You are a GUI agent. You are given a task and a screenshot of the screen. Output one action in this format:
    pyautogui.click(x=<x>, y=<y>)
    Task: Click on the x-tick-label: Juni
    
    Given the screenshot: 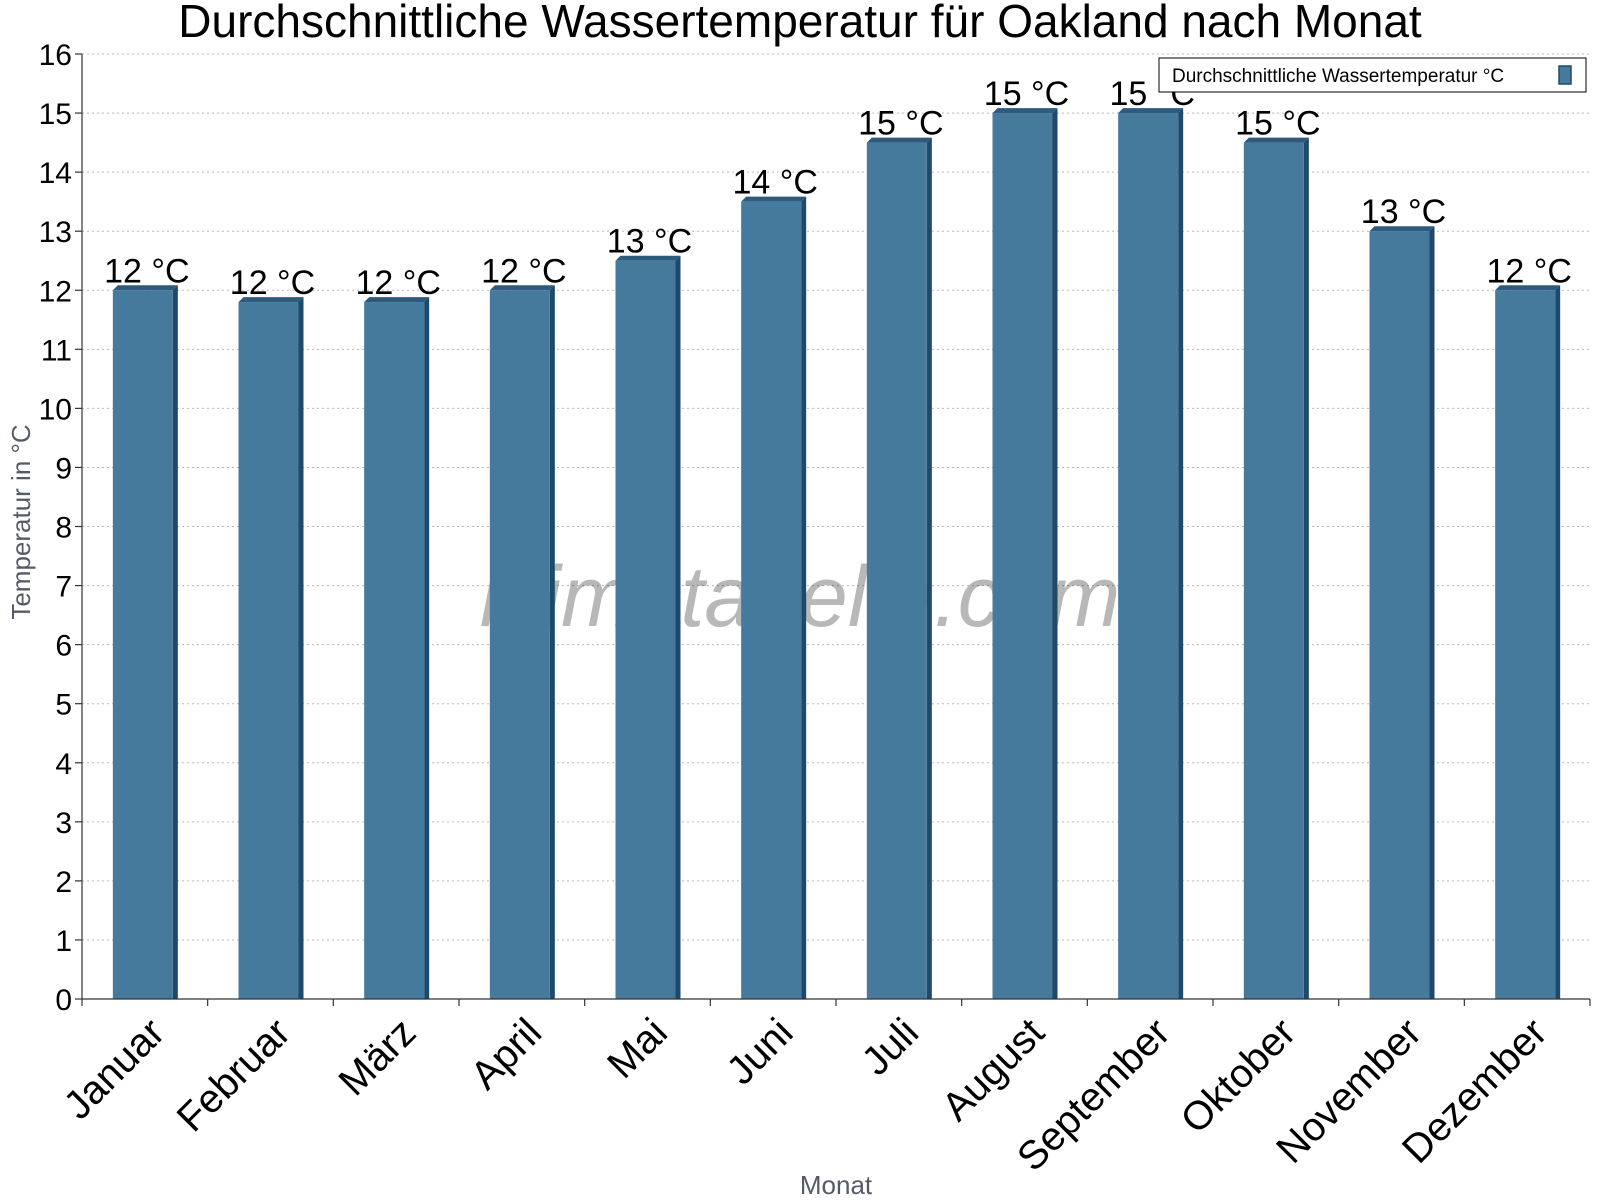 What is the action you would take?
    pyautogui.click(x=760, y=1051)
    